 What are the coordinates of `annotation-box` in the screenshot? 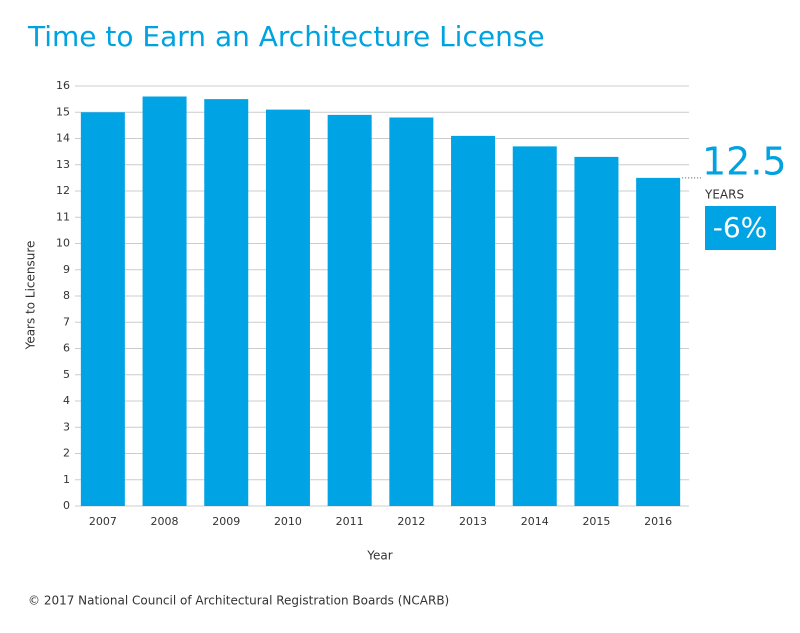 It's located at (740, 228).